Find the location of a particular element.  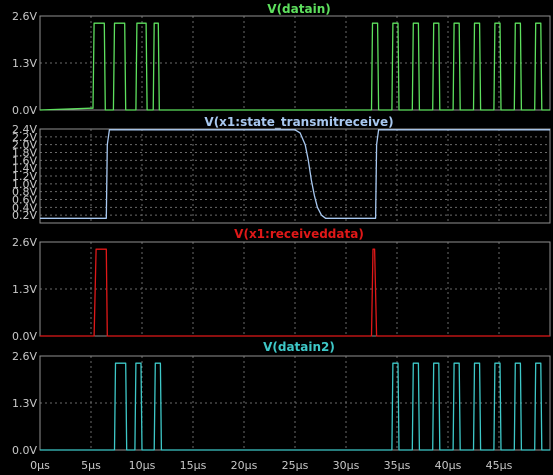

y-tick-label: 0.2V is located at coordinates (24, 215).